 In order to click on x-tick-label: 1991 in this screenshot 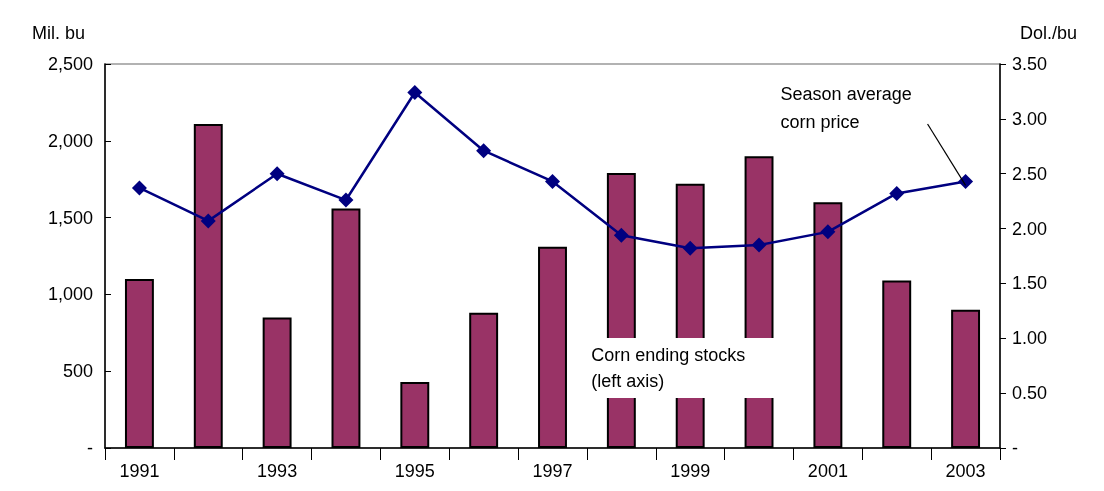, I will do `click(139, 471)`.